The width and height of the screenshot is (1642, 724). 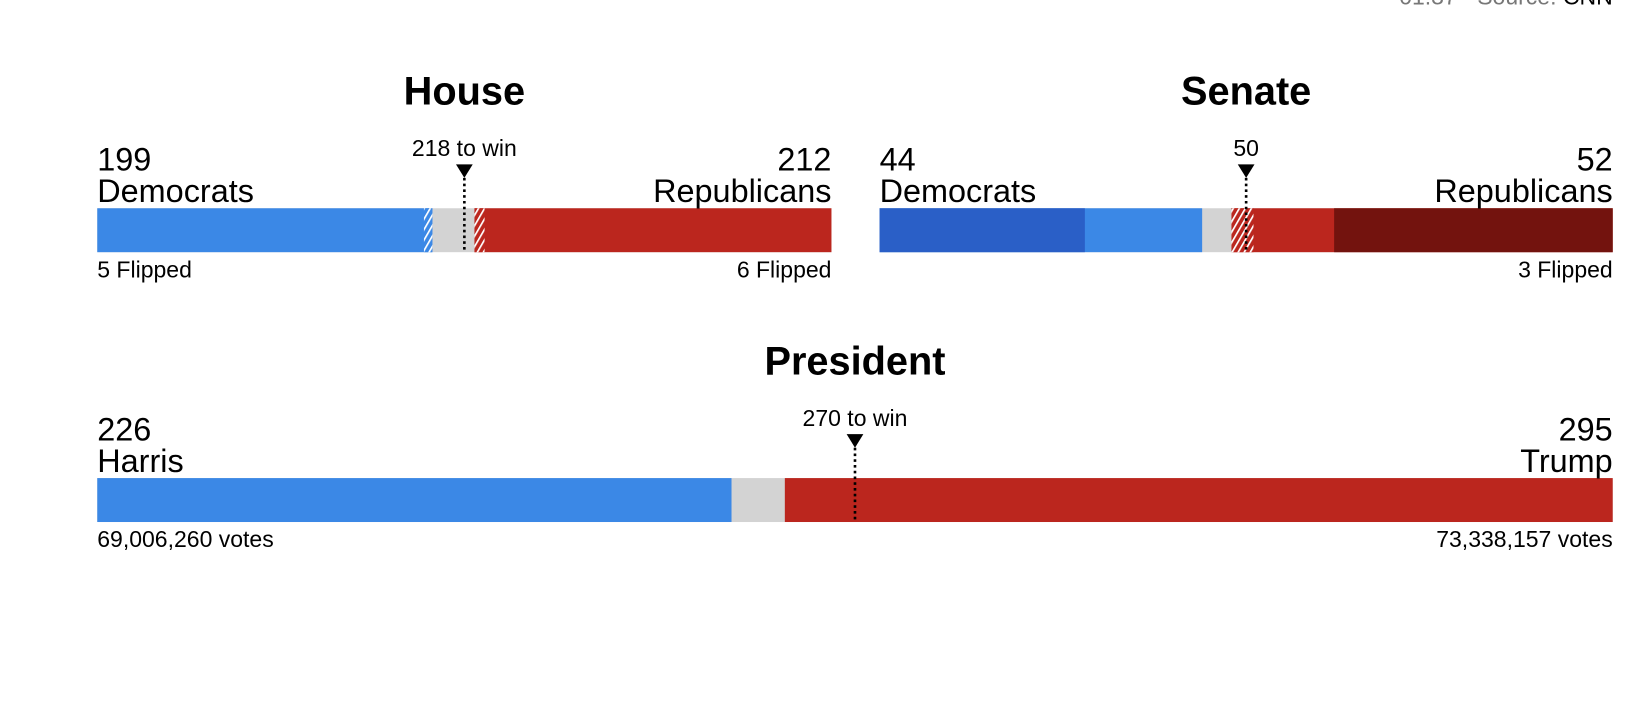 I want to click on right-footnote: 73,338,157 votes, so click(x=1524, y=539).